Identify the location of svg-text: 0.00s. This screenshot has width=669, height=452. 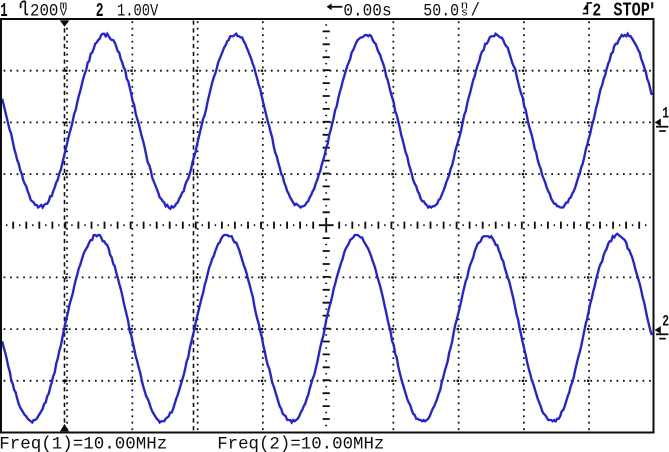
(367, 11).